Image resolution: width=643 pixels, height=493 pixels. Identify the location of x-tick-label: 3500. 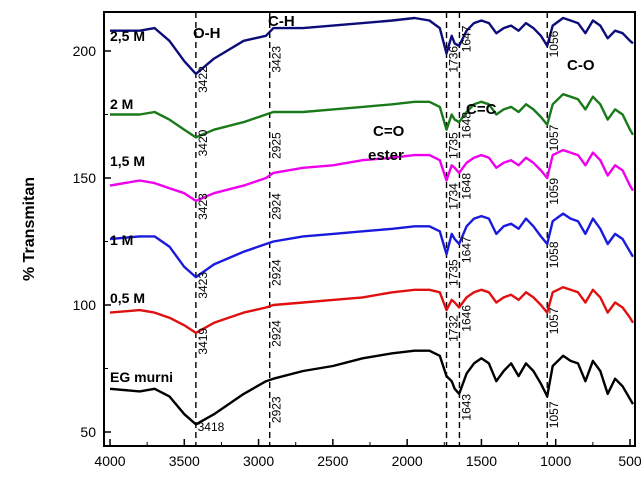
(184, 461).